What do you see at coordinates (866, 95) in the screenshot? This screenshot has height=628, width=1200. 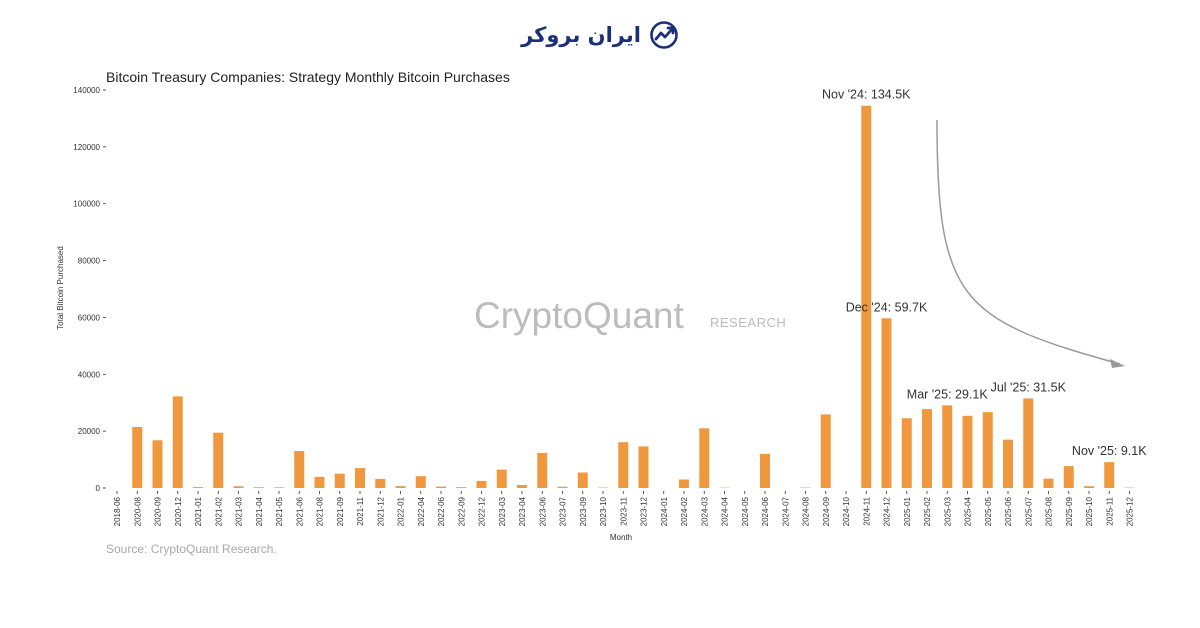 I see `annotation-2024-11: Nov '24: 134.5K` at bounding box center [866, 95].